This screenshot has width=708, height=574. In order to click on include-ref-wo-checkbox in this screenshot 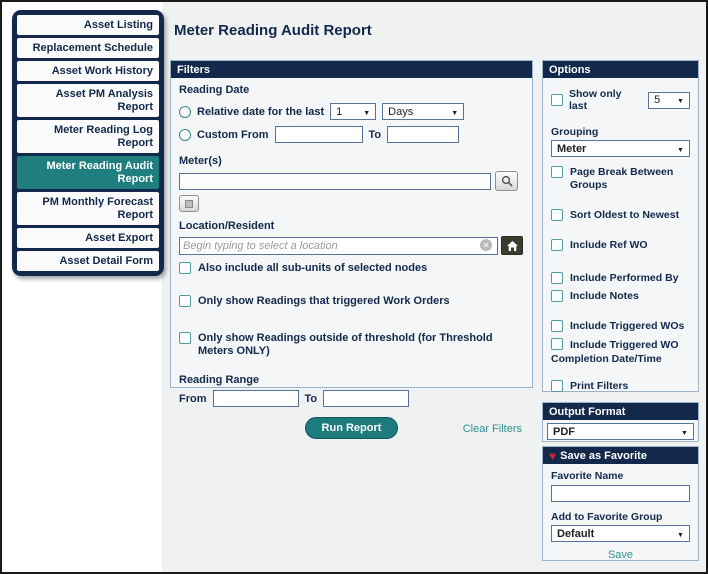, I will do `click(557, 245)`.